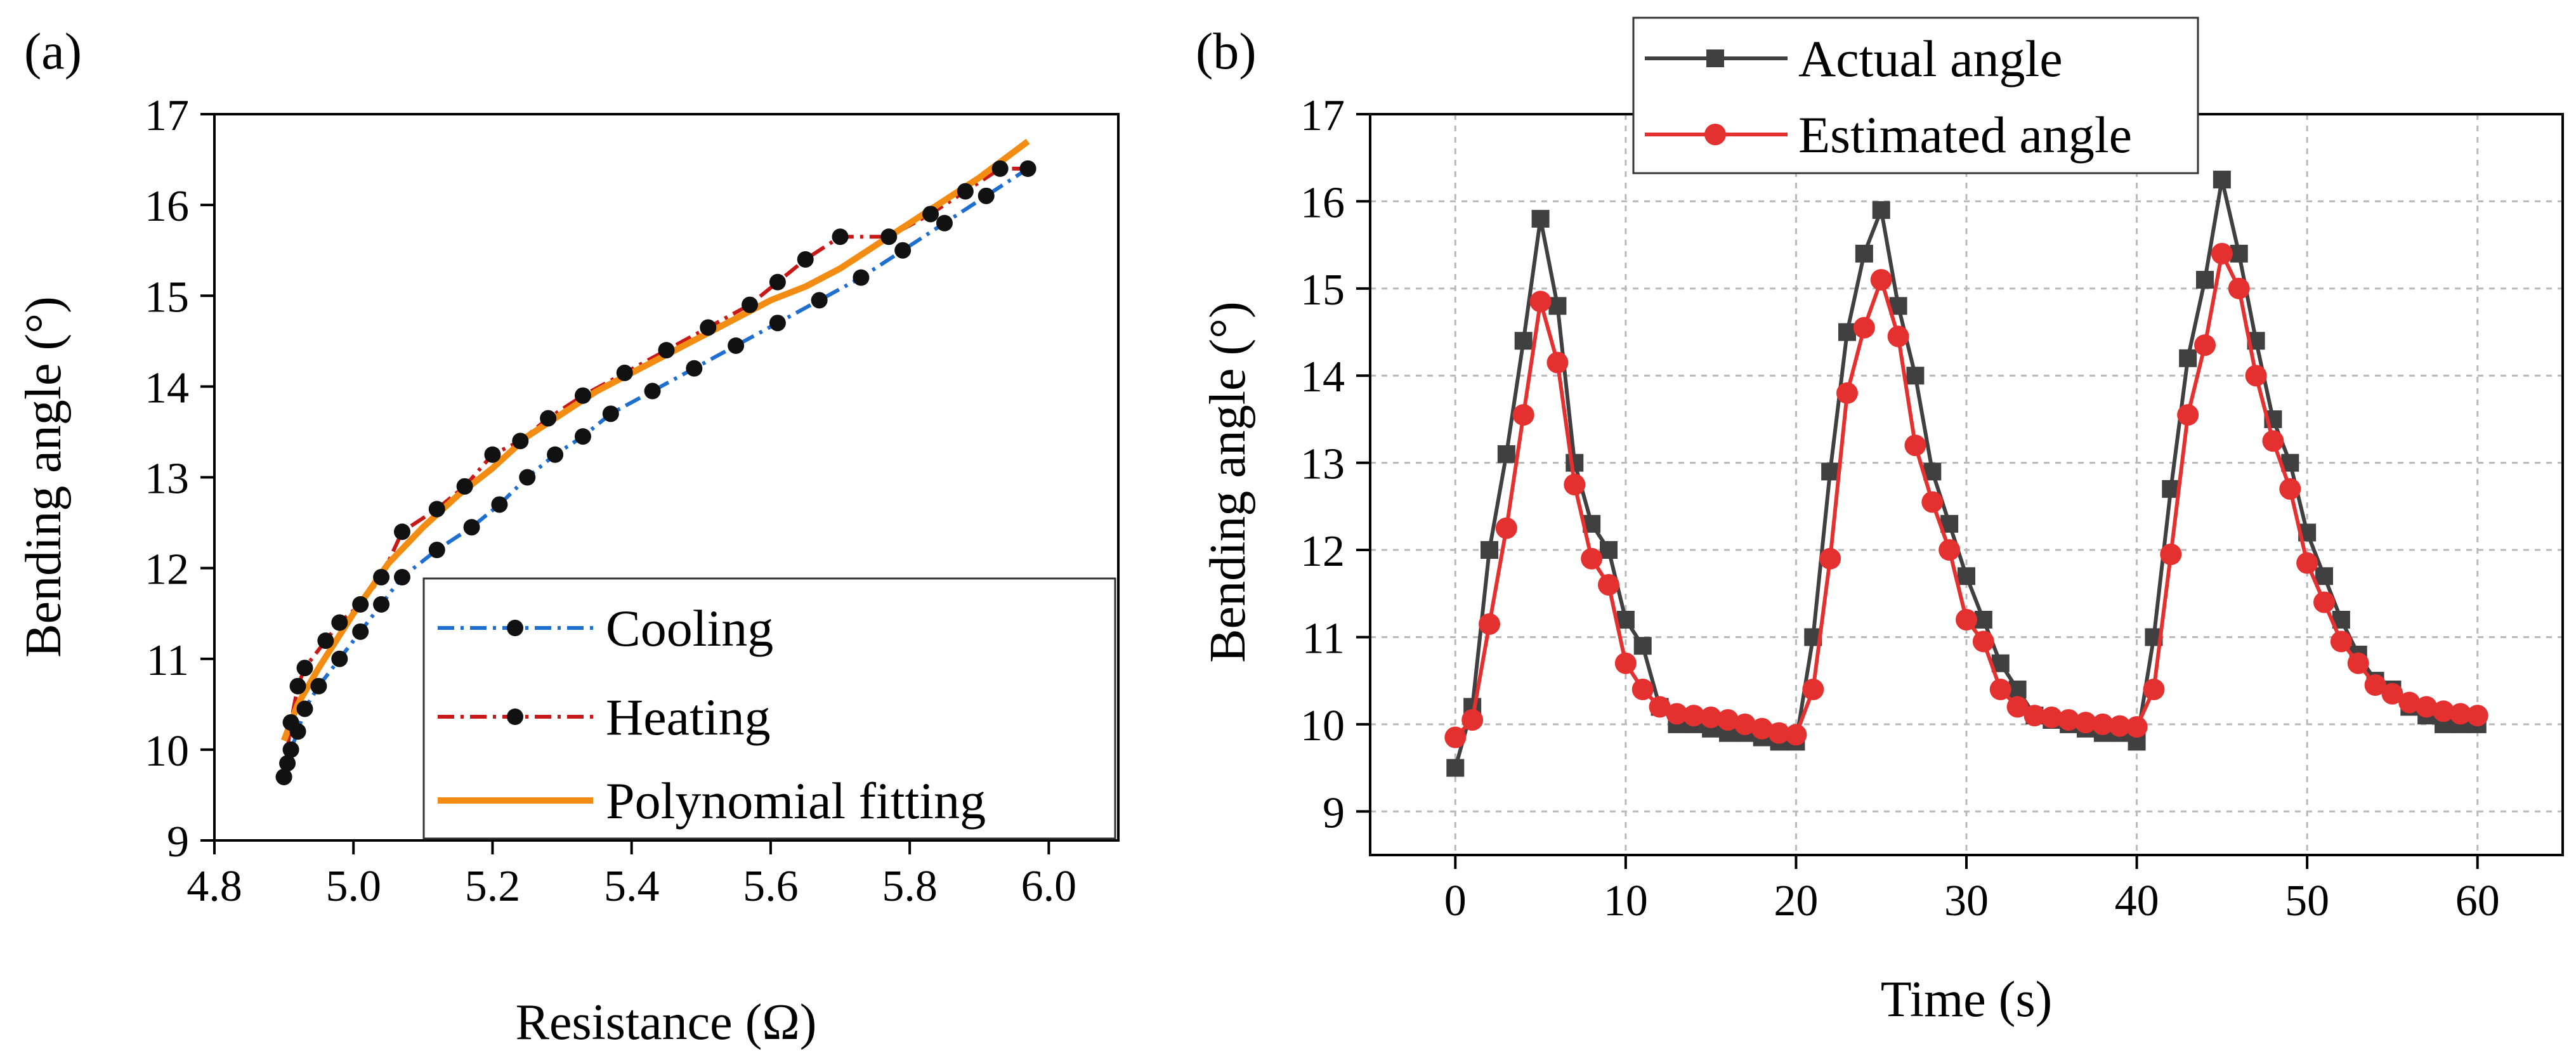 The image size is (2576, 1058). I want to click on y-tick-label: 15, so click(1322, 290).